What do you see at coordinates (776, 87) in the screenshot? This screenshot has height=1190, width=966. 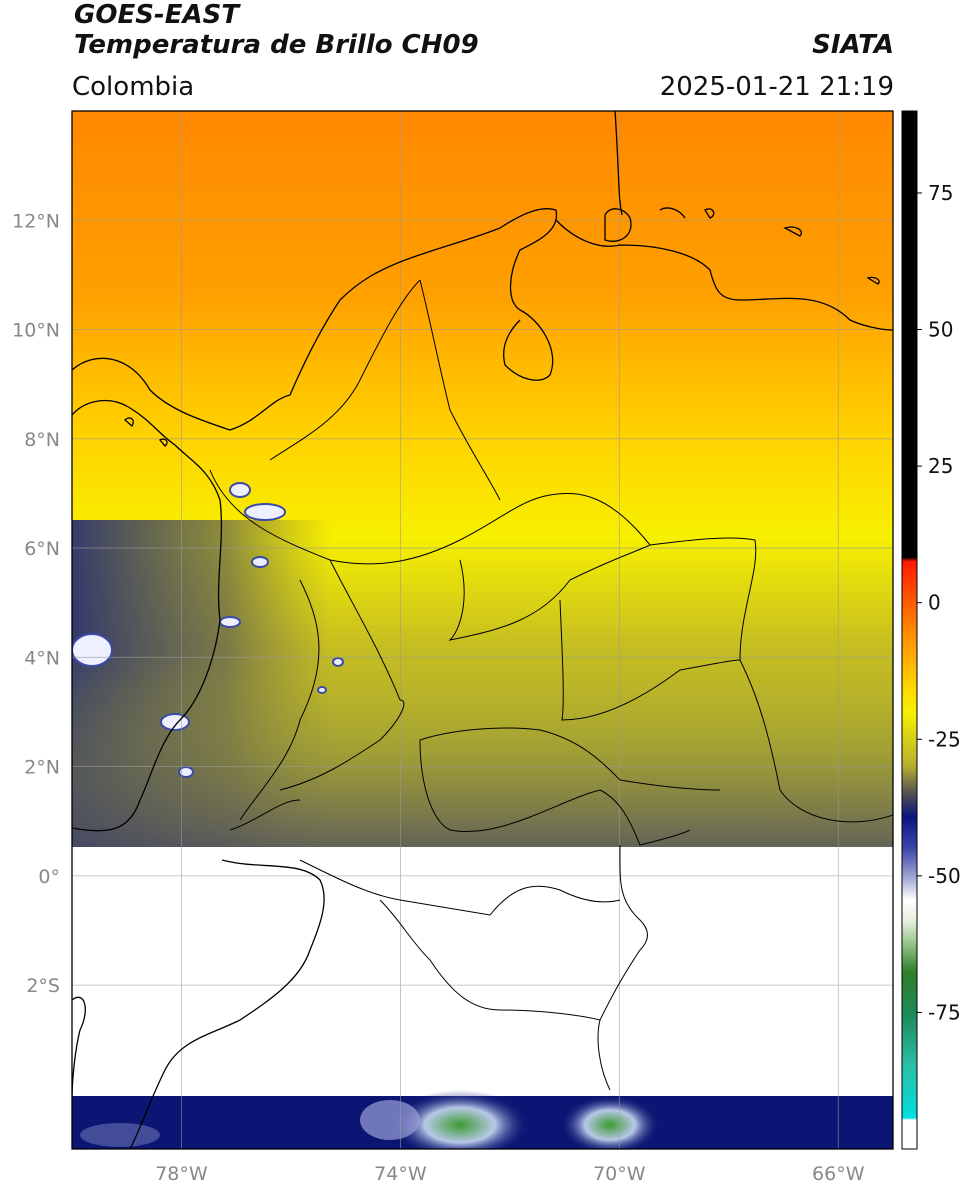 I see `datetime-label: 2025-01-21 21:19` at bounding box center [776, 87].